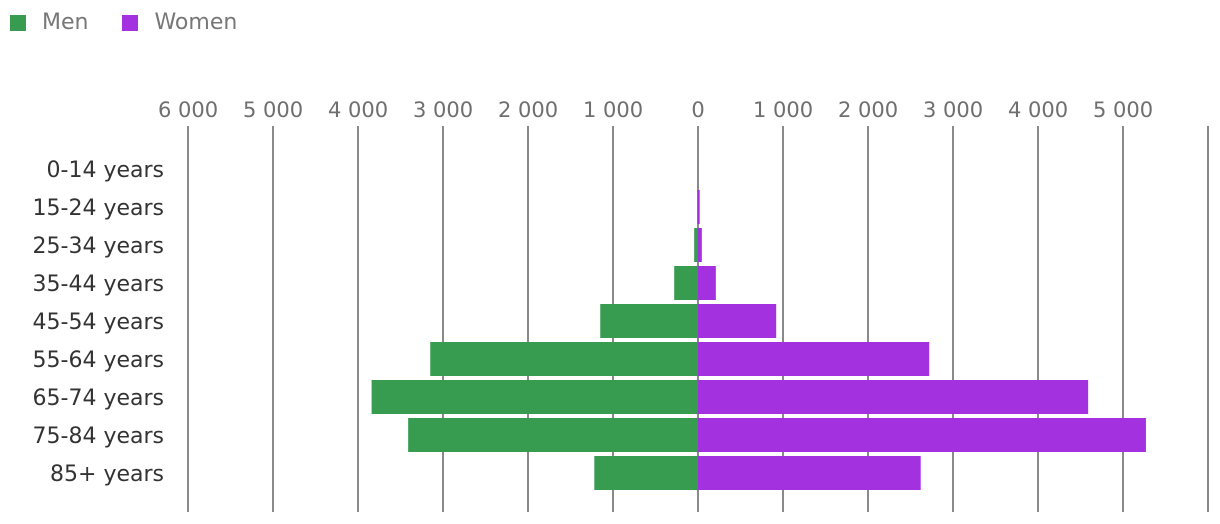 The image size is (1220, 524). Describe the element at coordinates (98, 322) in the screenshot. I see `category-label: 45-54 years` at that location.